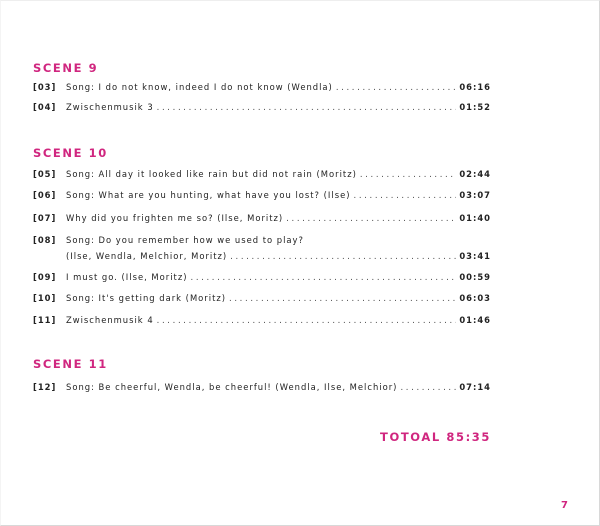 The width and height of the screenshot is (600, 526). I want to click on track-row: [11] Zwischenmusik 4 01:46, so click(262, 320).